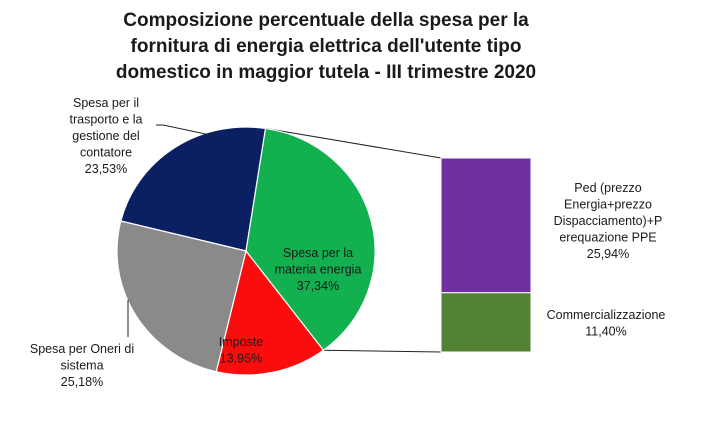 Image resolution: width=716 pixels, height=432 pixels. Describe the element at coordinates (606, 323) in the screenshot. I see `data-label: Commercializzazione 11,40%` at that location.